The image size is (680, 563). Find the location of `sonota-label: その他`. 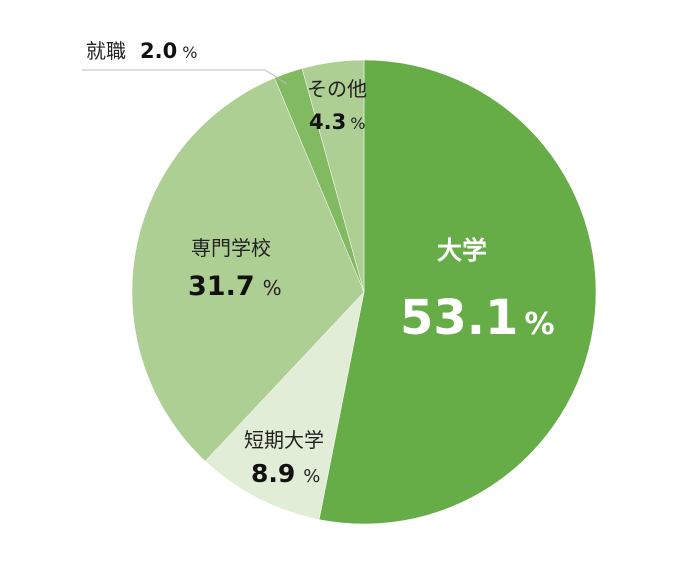

sonota-label: その他 is located at coordinates (337, 89).